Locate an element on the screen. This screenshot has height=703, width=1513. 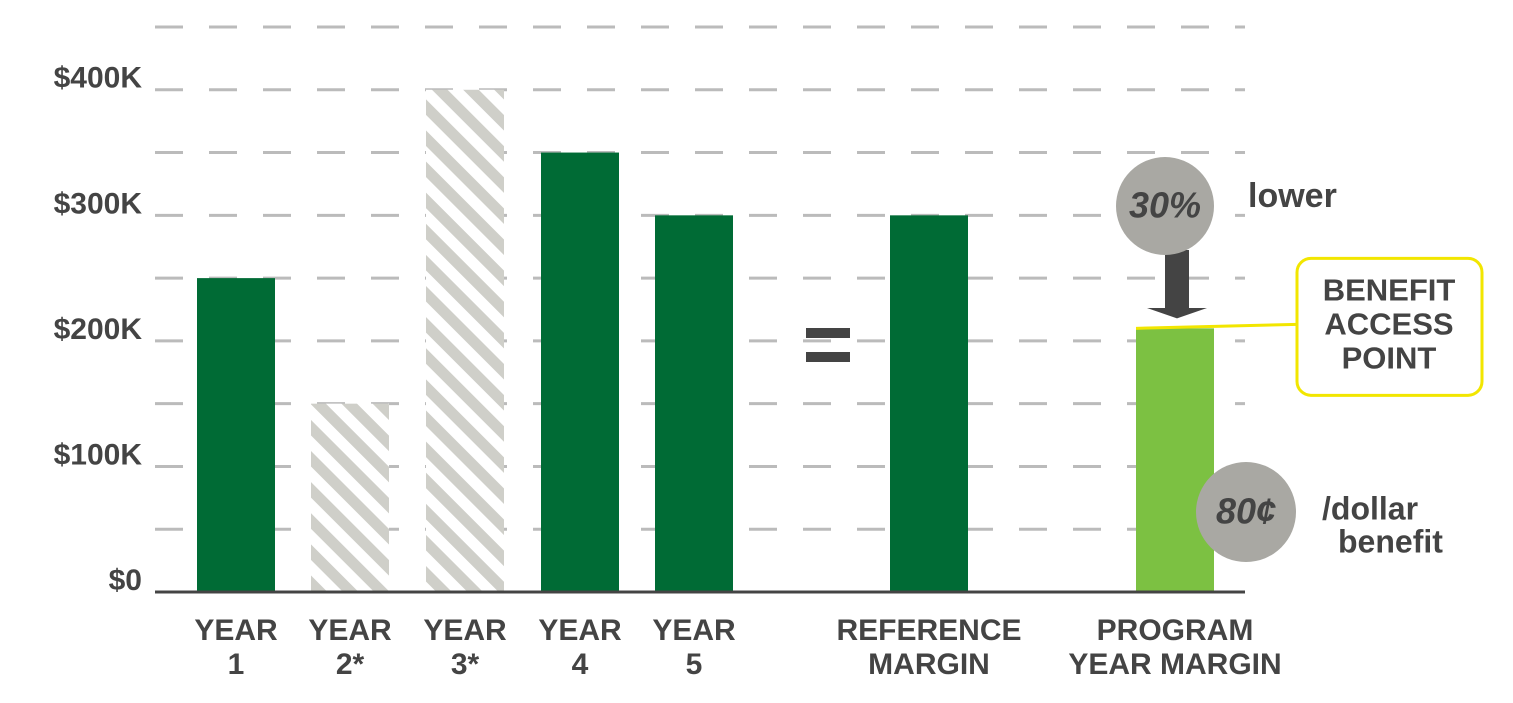
y-tick-label: $100K is located at coordinates (98, 454).